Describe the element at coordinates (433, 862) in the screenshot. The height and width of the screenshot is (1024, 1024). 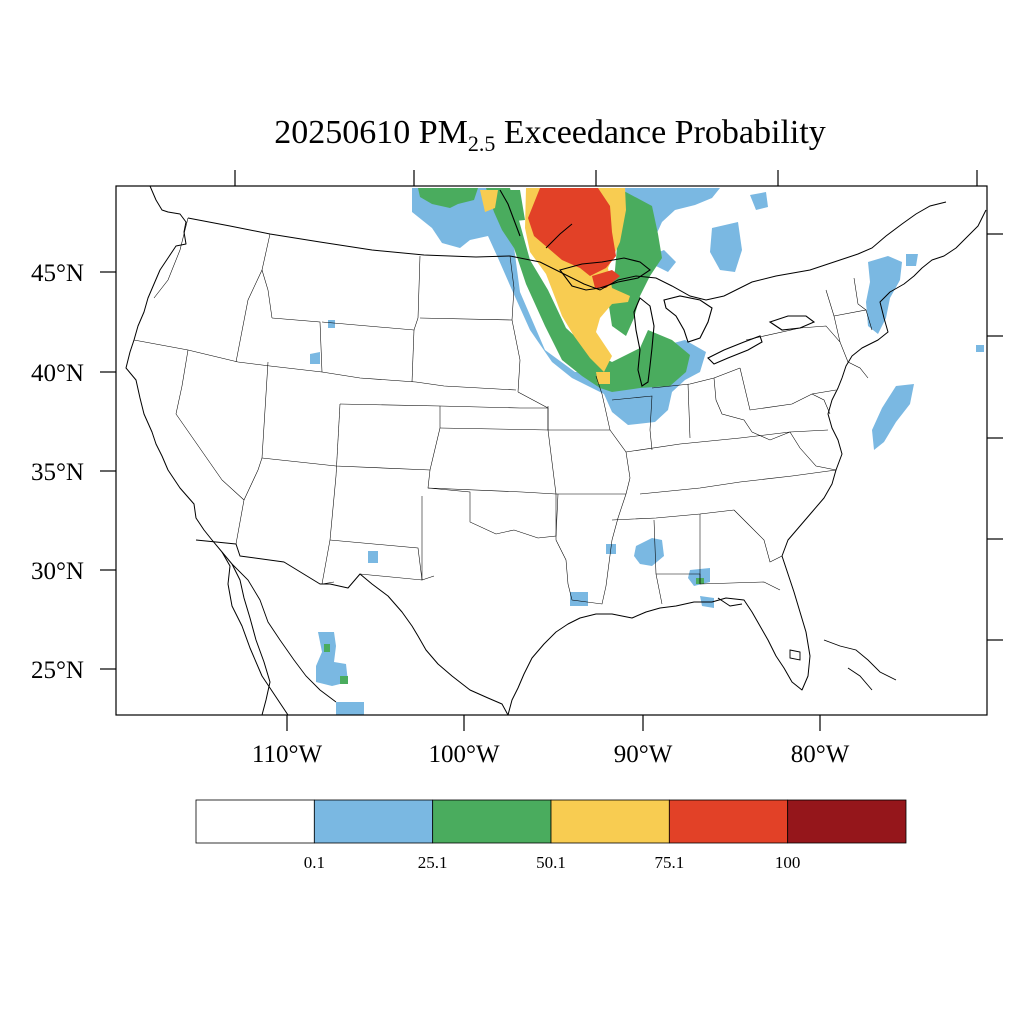
I see `colorbar-label: 25.1` at that location.